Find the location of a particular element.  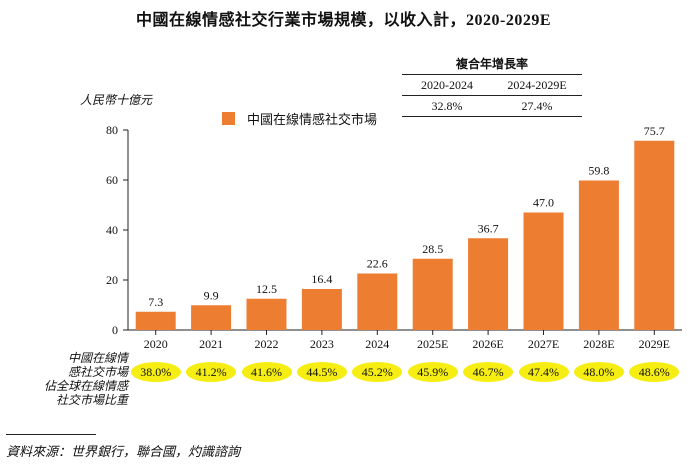

y-tick-label: 40 is located at coordinates (112, 230).